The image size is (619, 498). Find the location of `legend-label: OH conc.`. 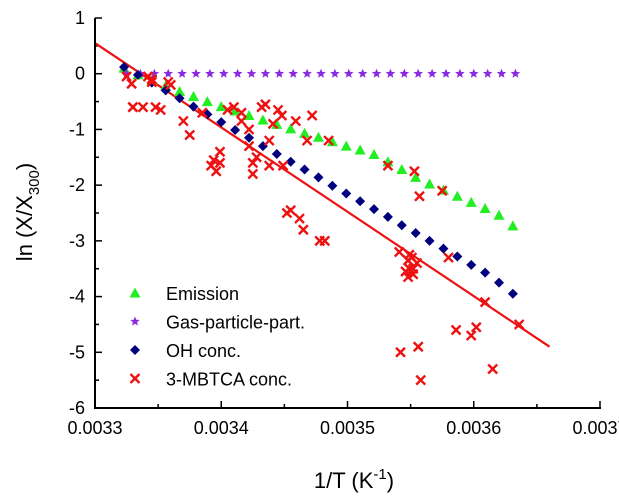

legend-label: OH conc. is located at coordinates (203, 351).